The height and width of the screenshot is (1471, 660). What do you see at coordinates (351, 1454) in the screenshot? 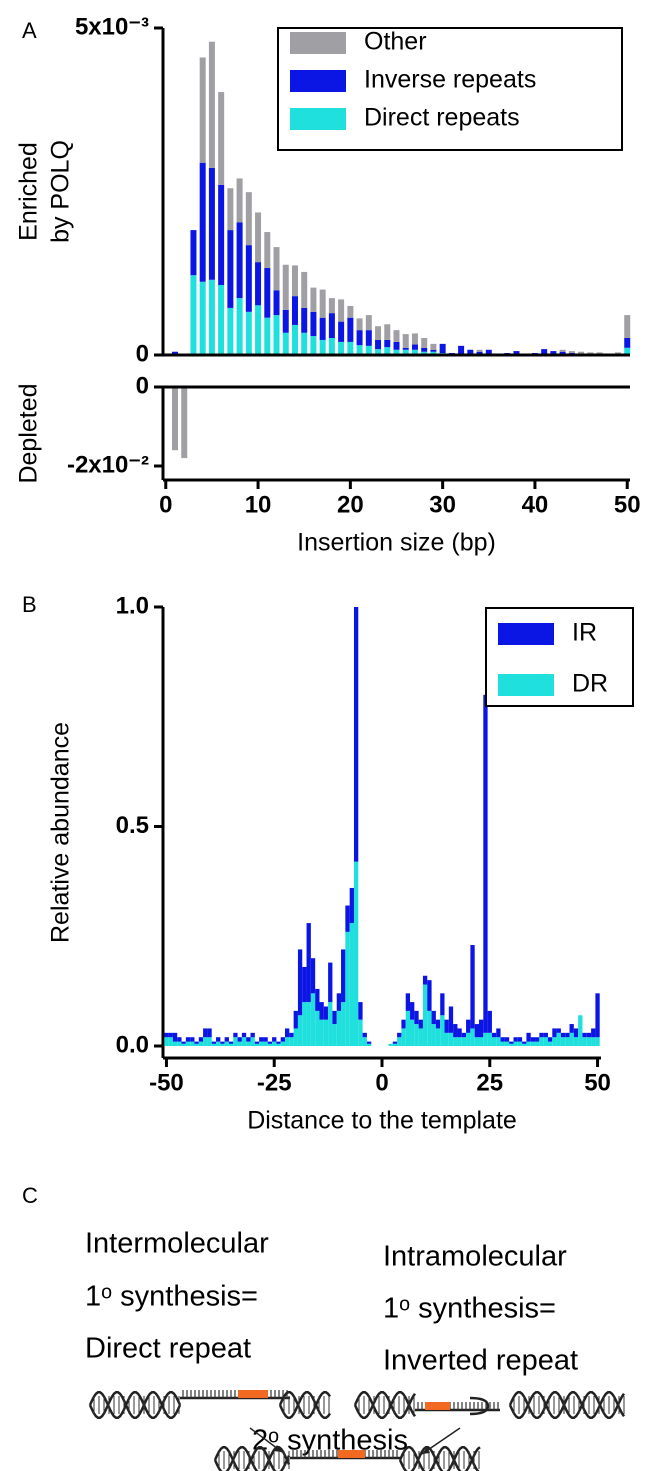
I see `repeat-mark` at bounding box center [351, 1454].